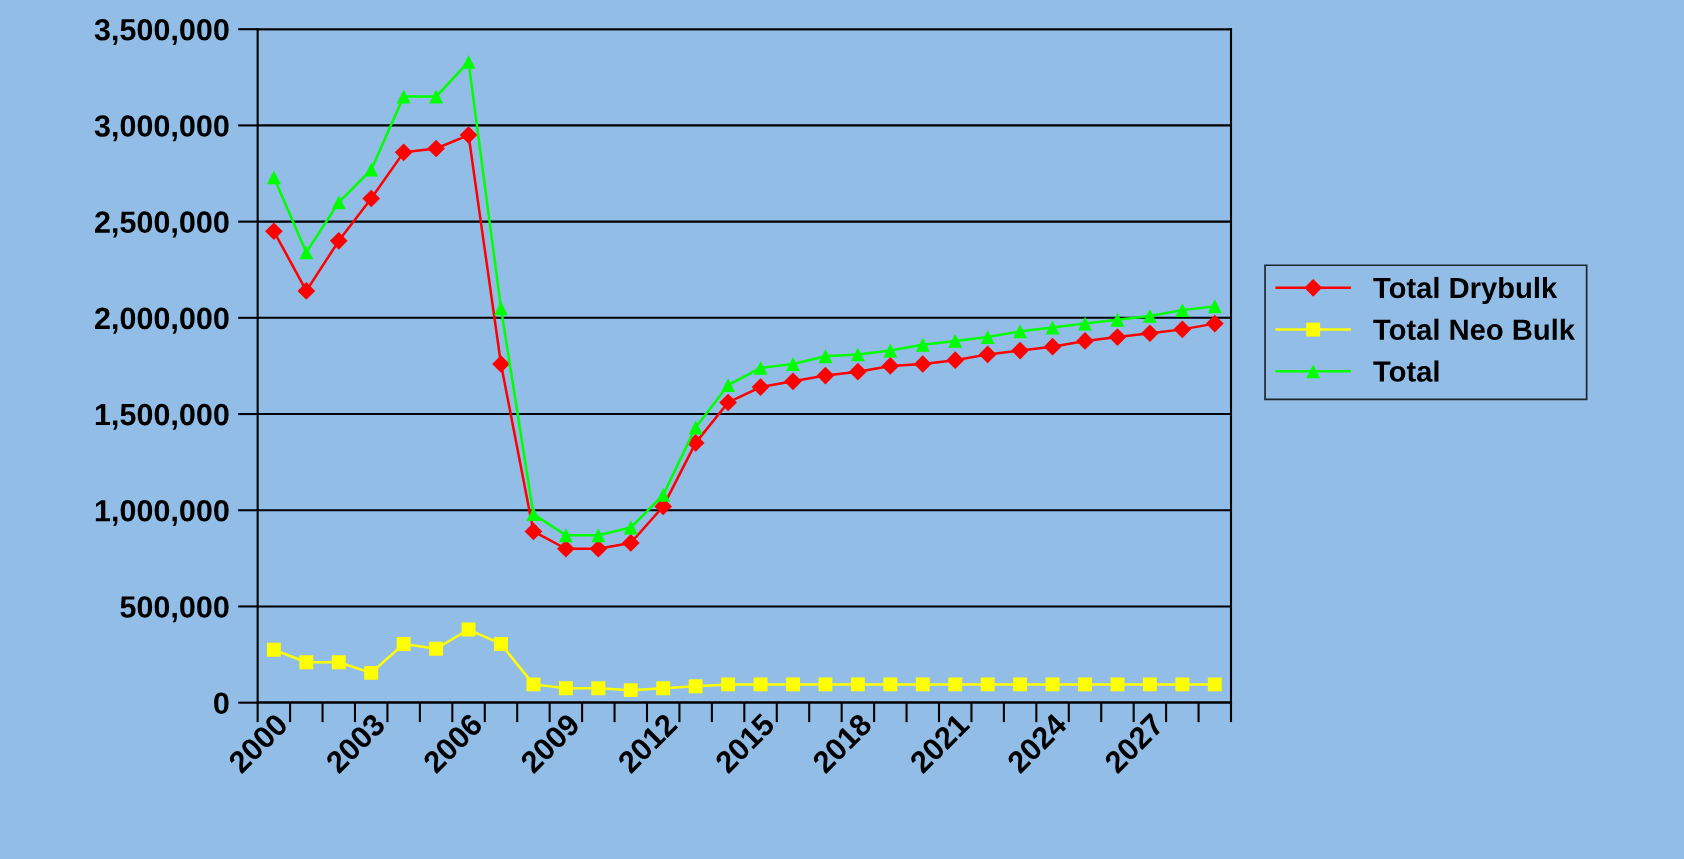 The image size is (1684, 859). I want to click on legend-label: Total Neo Bulk, so click(1474, 329).